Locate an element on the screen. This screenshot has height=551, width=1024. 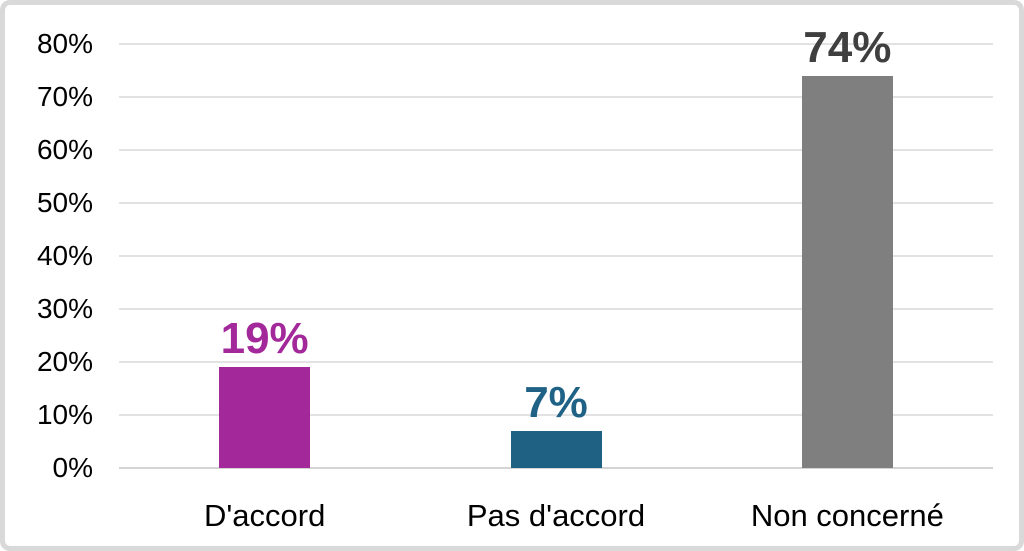
y-tick-label: 50% is located at coordinates (64, 202).